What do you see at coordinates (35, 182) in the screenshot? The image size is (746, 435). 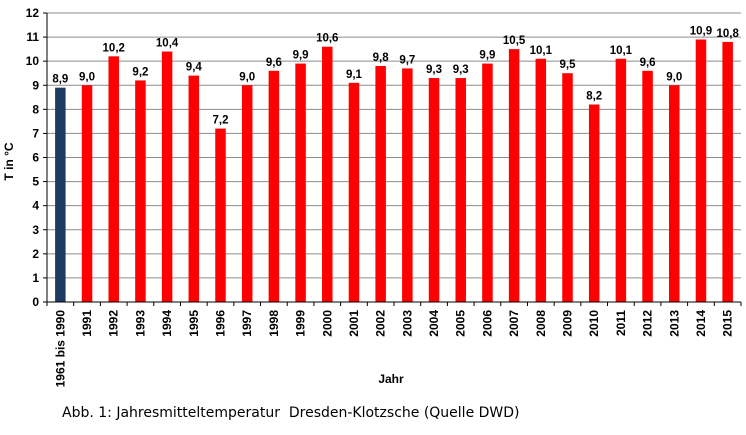 I see `y-tick-label: 5` at bounding box center [35, 182].